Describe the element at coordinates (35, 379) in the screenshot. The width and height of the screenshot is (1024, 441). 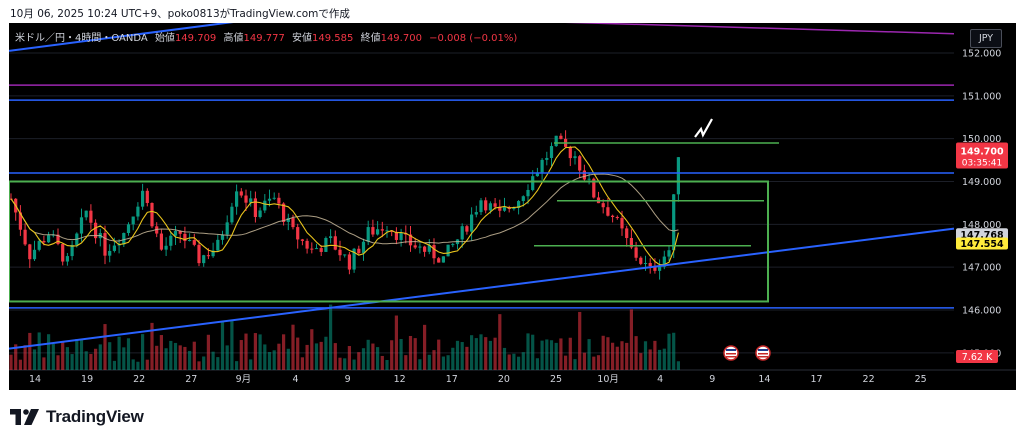
I see `x-tick-label: 14` at that location.